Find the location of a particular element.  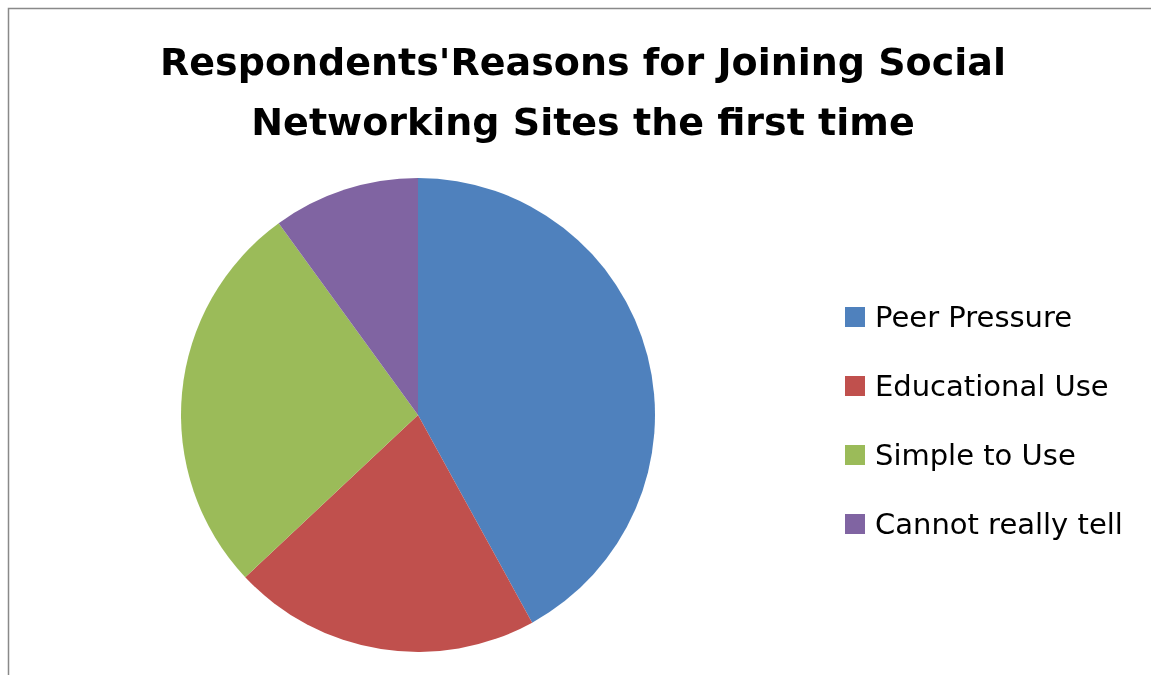

legend-label: Cannot really tell is located at coordinates (999, 524).